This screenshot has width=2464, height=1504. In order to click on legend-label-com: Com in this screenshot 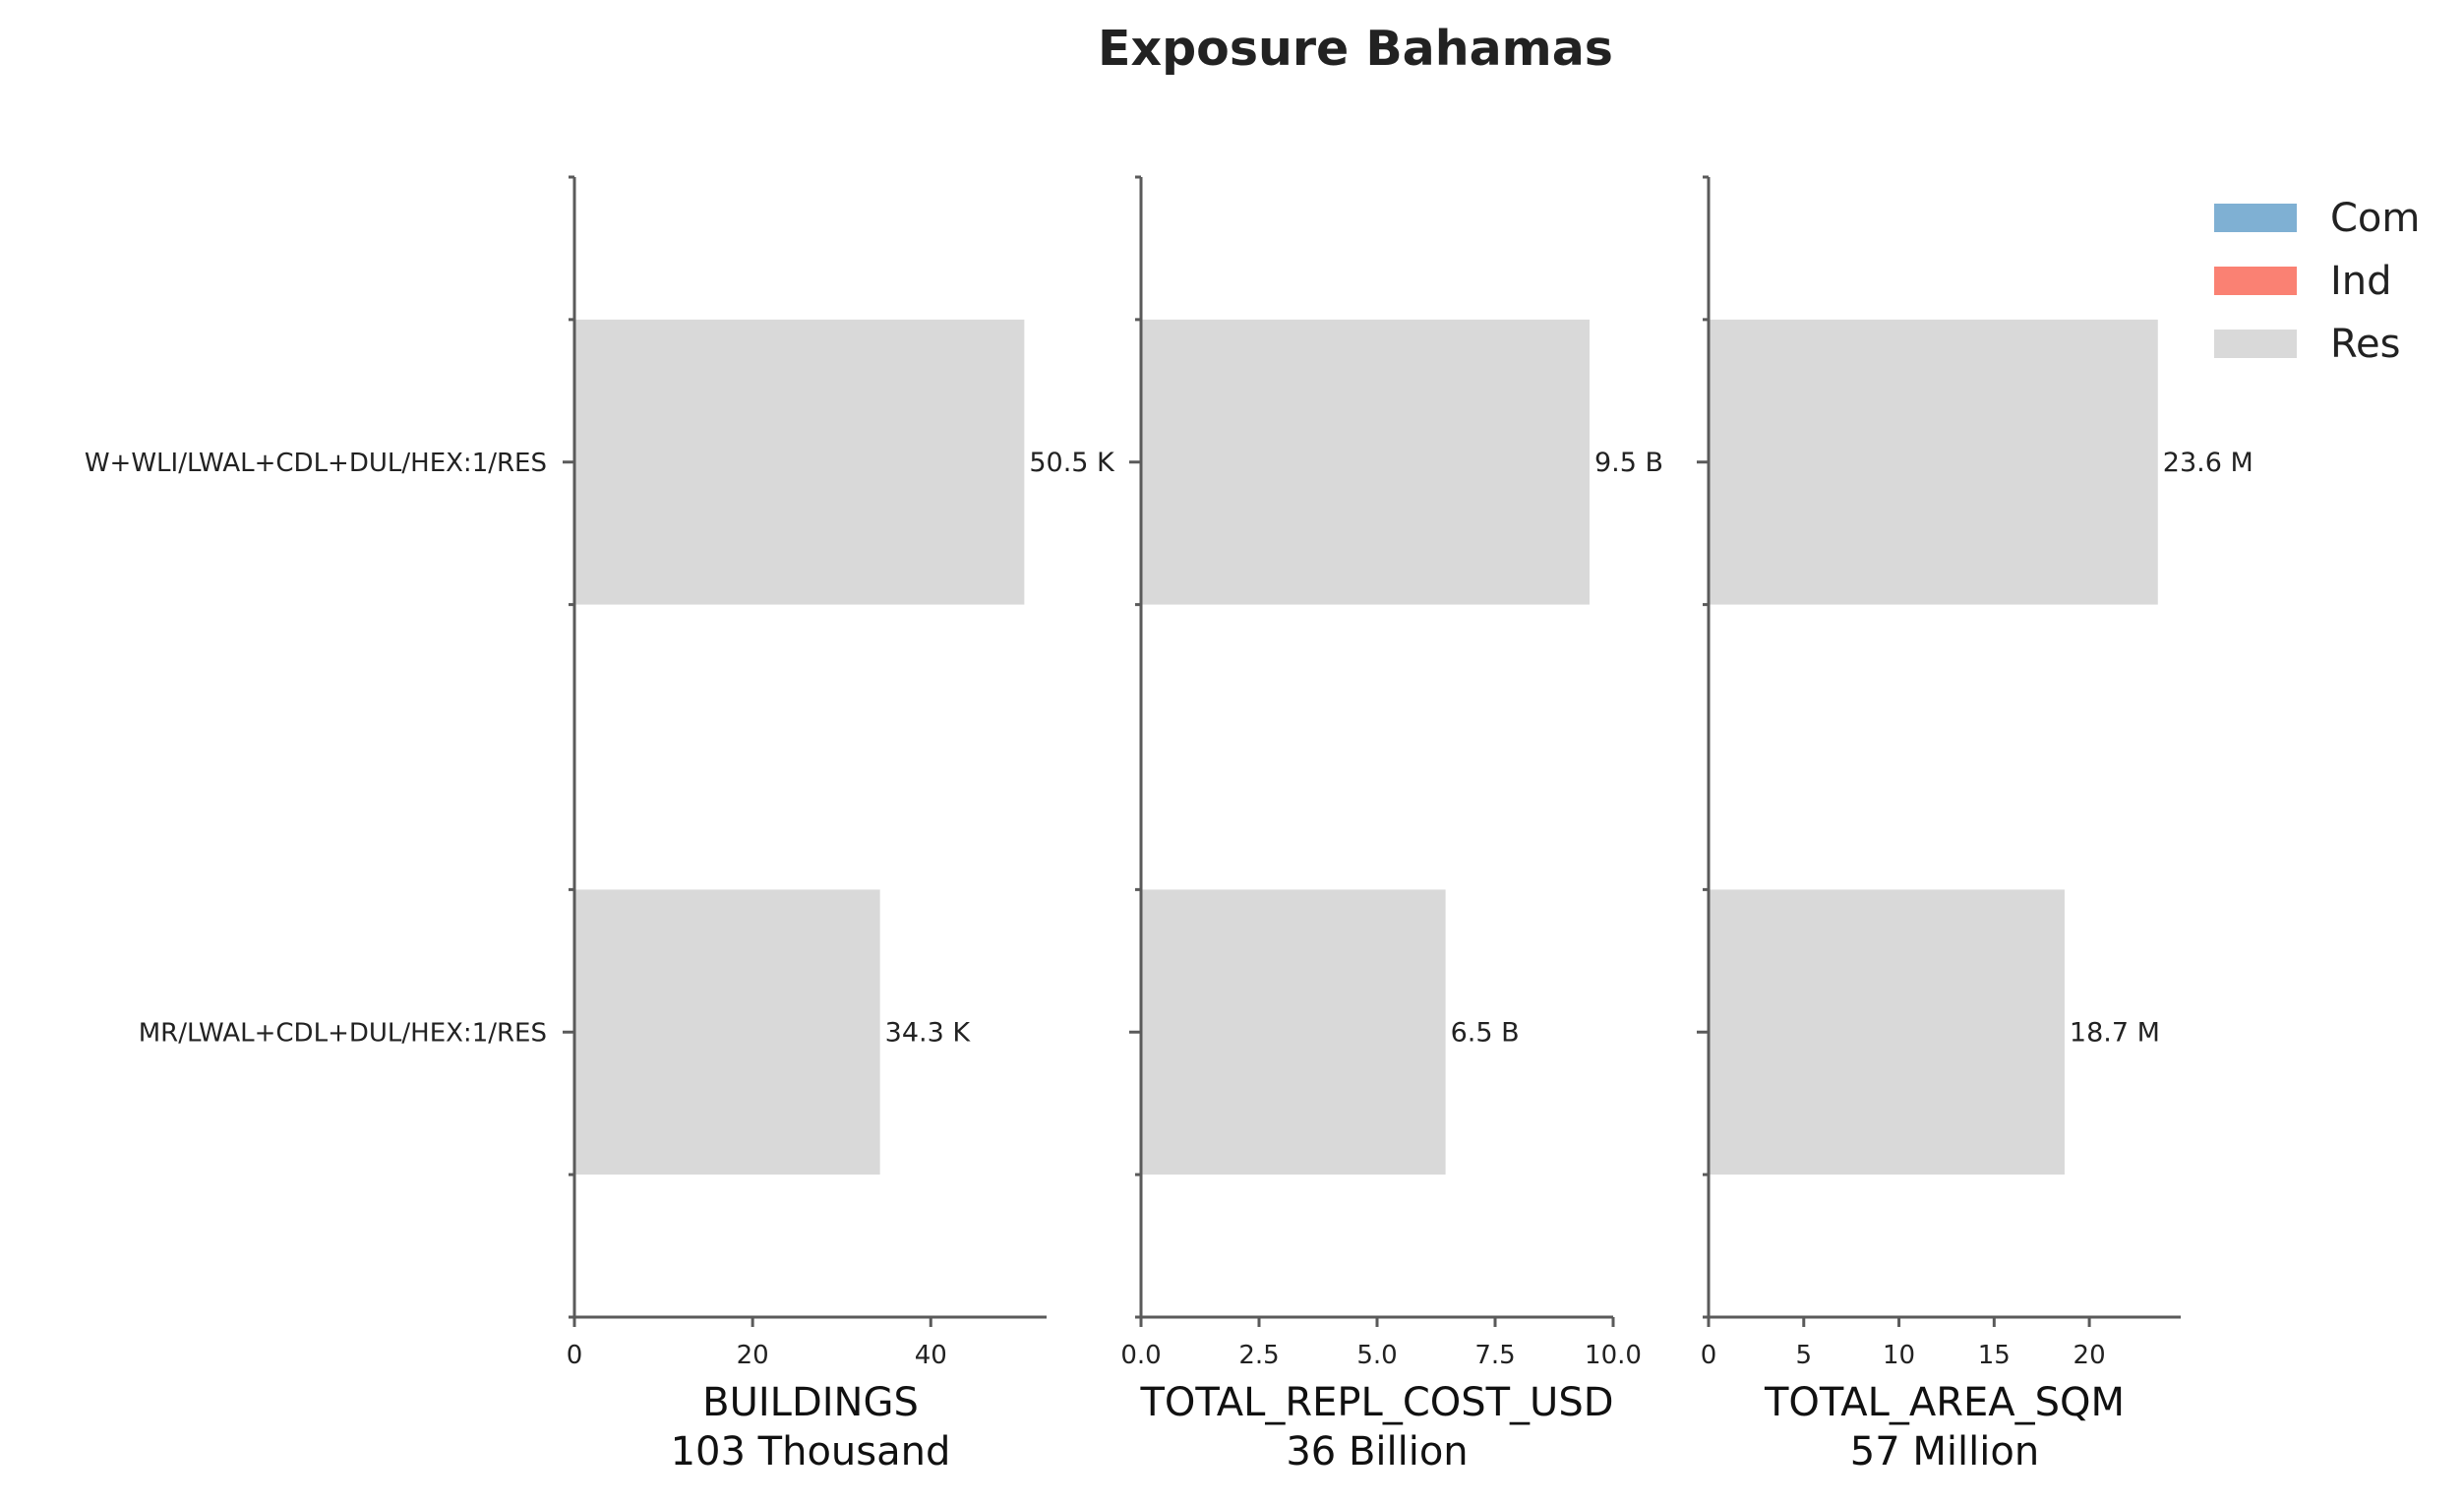, I will do `click(2375, 218)`.